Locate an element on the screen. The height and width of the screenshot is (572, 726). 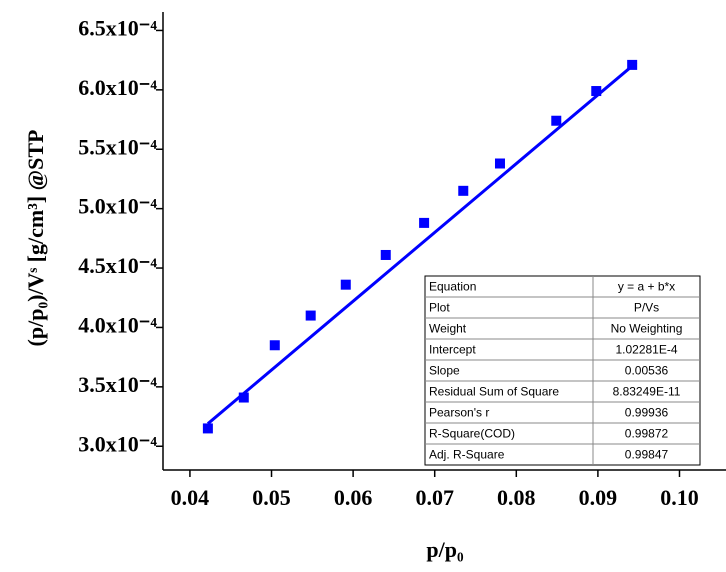
table-key: Equation is located at coordinates (452, 287).